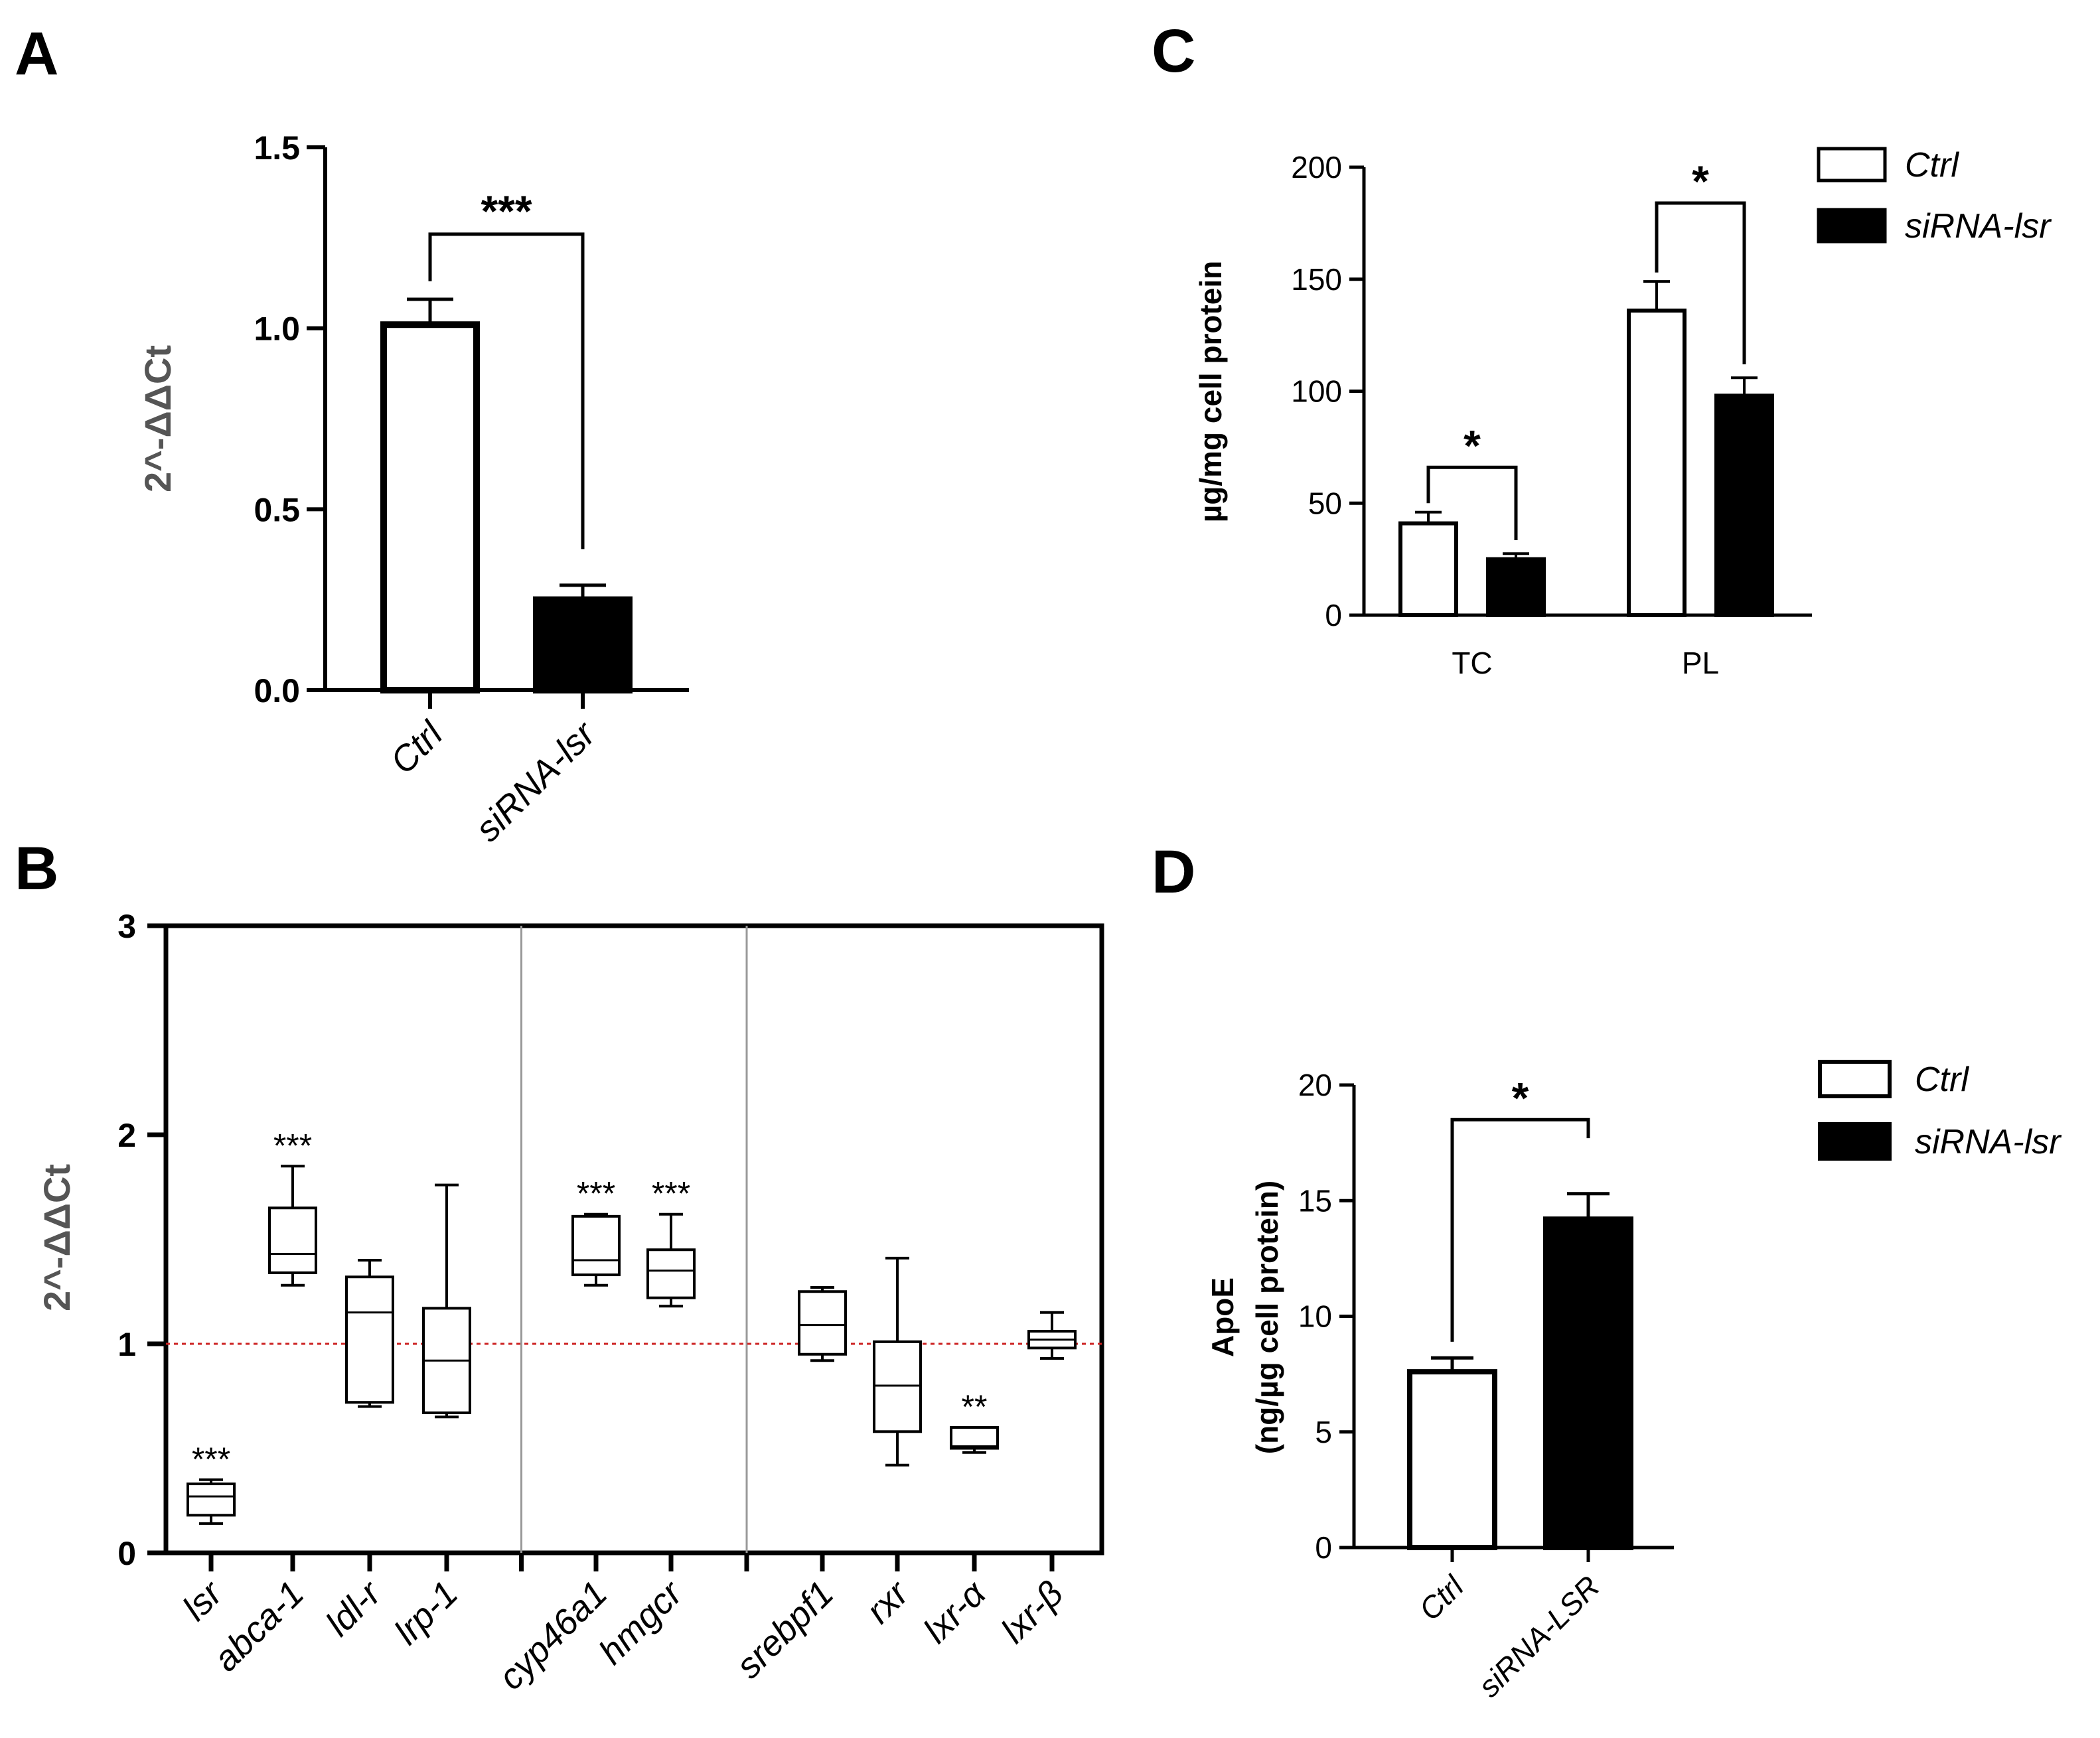  I want to click on box-srebpf1, so click(822, 1323).